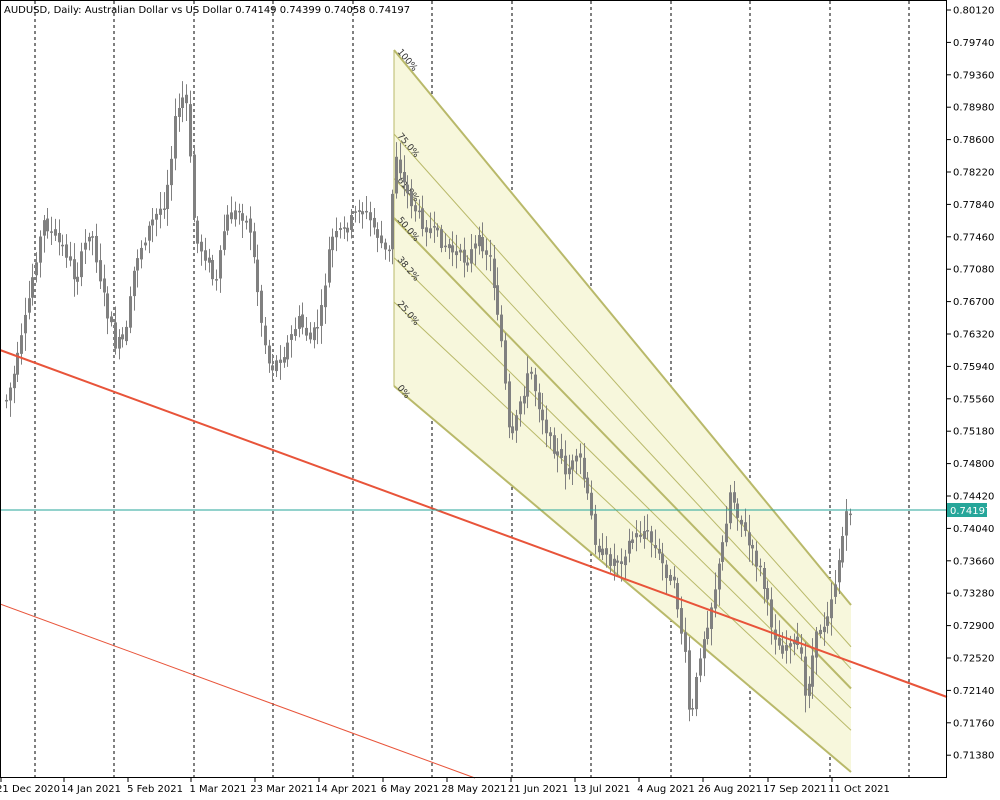  Describe the element at coordinates (238, 691) in the screenshot. I see `lower-trendline` at that location.